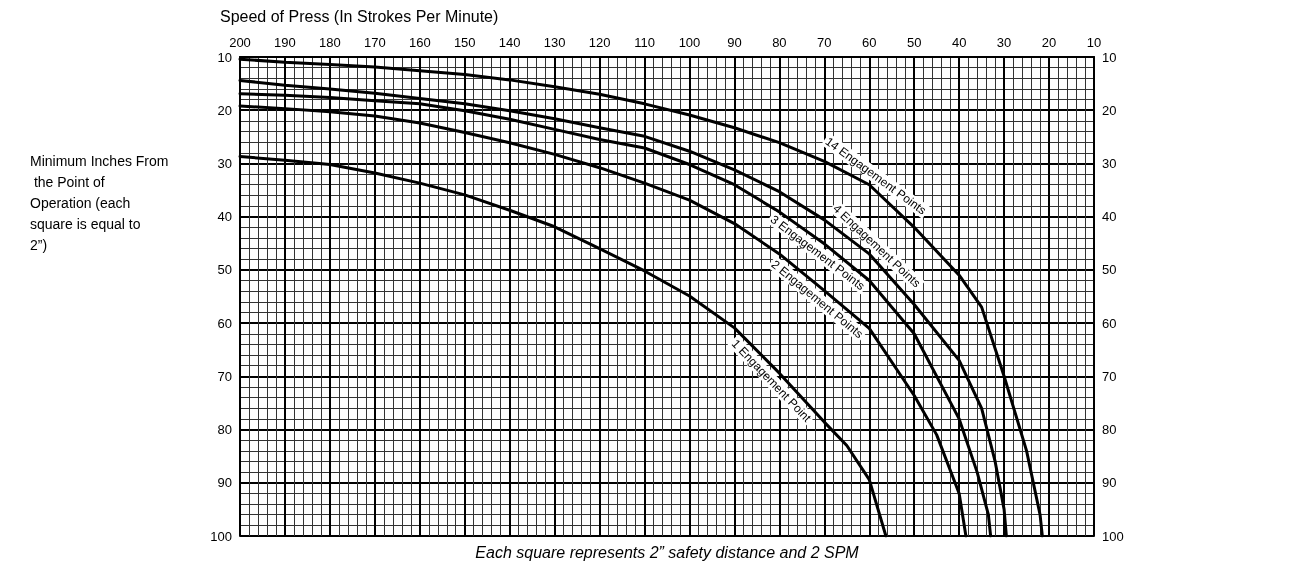 The height and width of the screenshot is (578, 1299). What do you see at coordinates (689, 42) in the screenshot?
I see `x-tick-label: 100` at bounding box center [689, 42].